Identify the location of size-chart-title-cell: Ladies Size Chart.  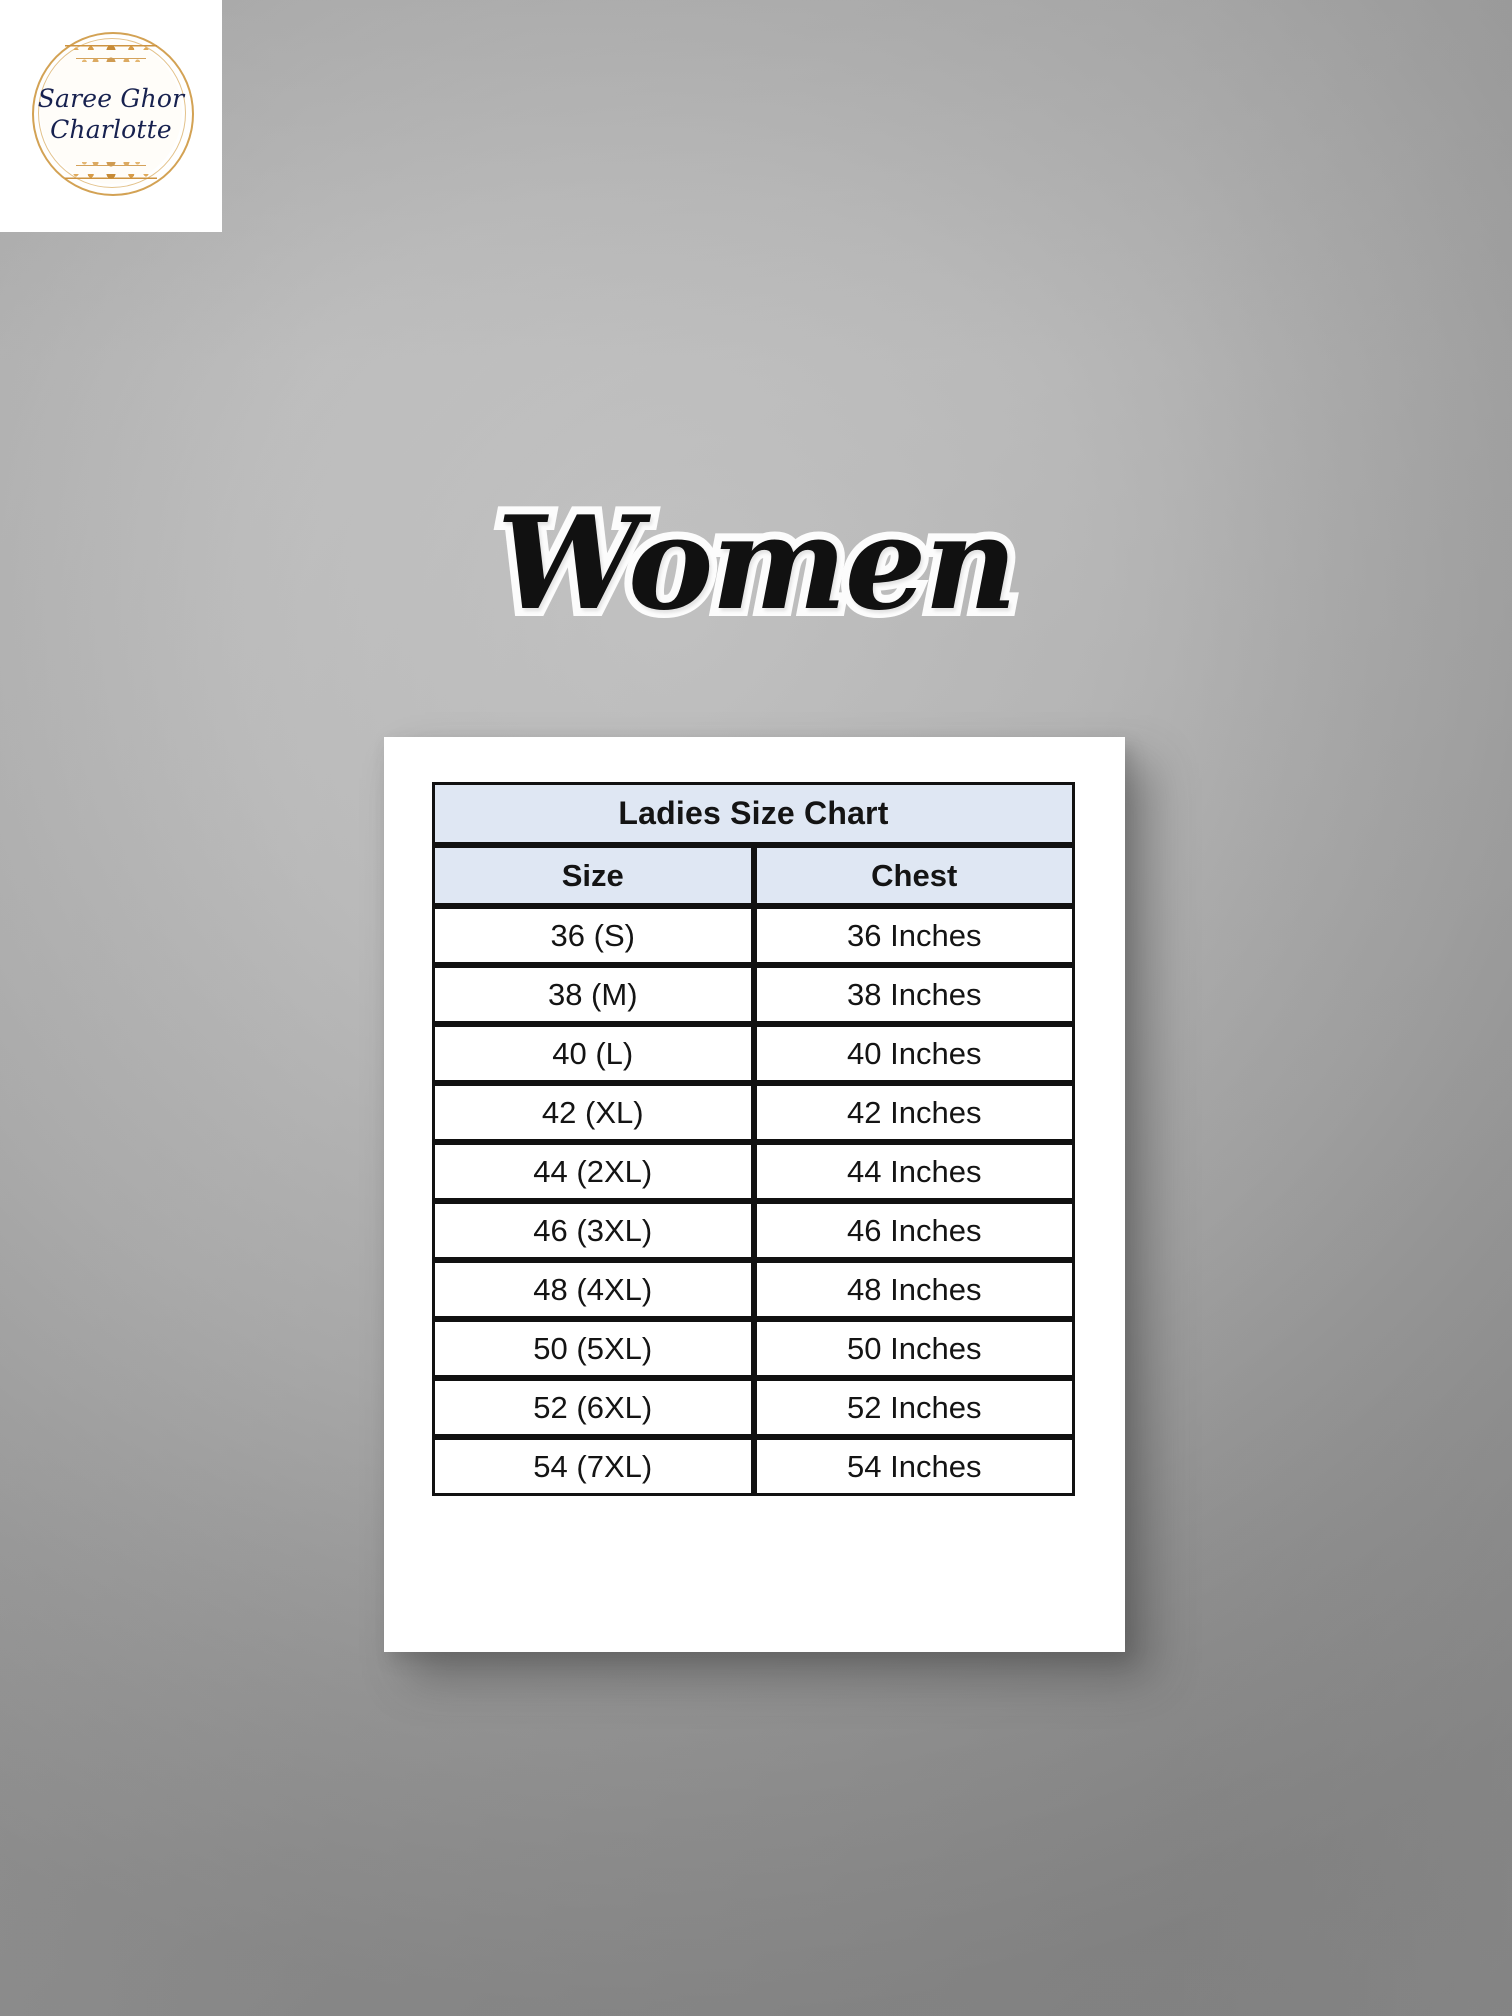
(753, 813).